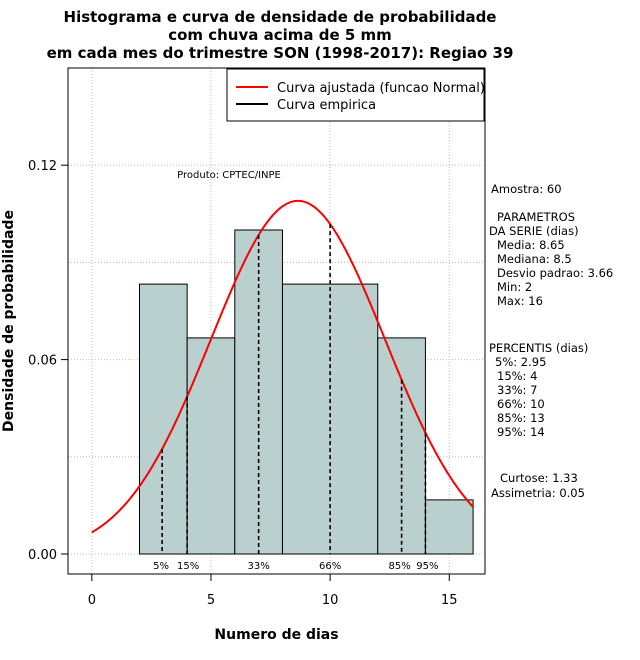 This screenshot has width=640, height=660. What do you see at coordinates (521, 432) in the screenshot?
I see `stat-p95: 95%: 14` at bounding box center [521, 432].